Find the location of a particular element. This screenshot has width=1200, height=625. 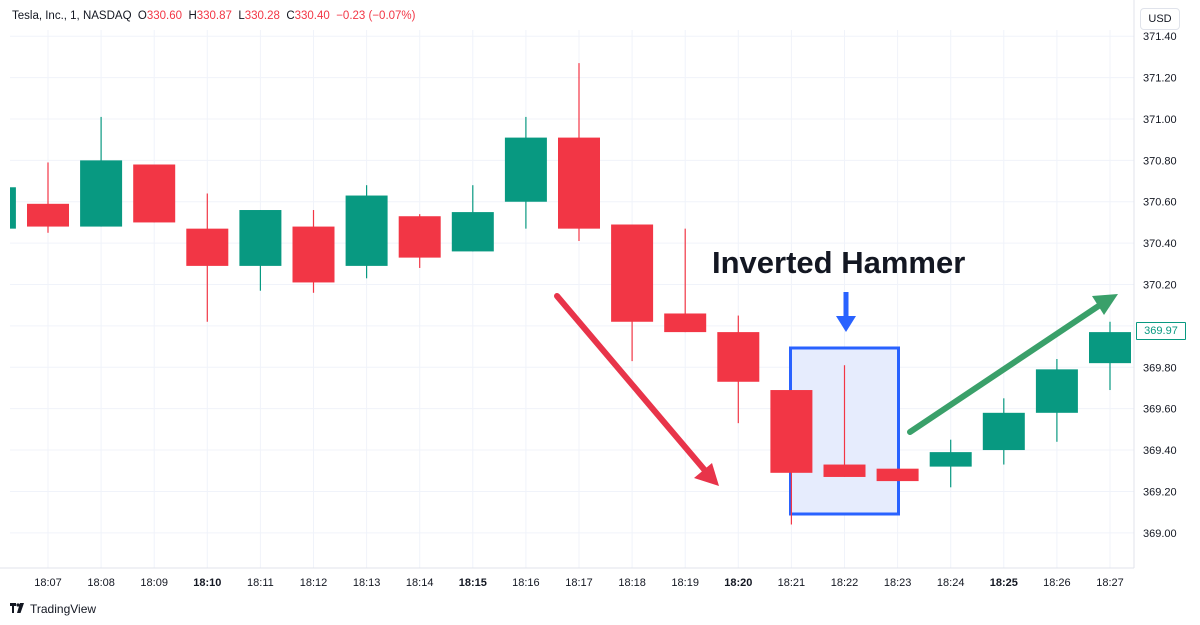

high-label: H is located at coordinates (192, 16).